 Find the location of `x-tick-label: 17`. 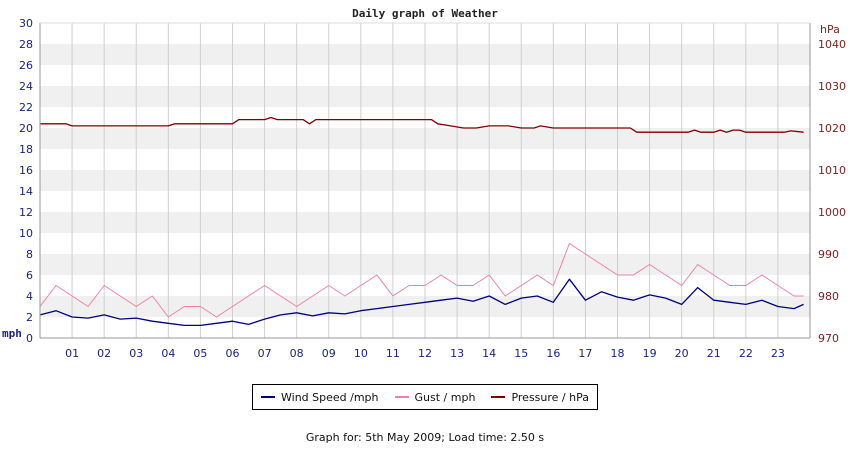

x-tick-label: 17 is located at coordinates (585, 353).